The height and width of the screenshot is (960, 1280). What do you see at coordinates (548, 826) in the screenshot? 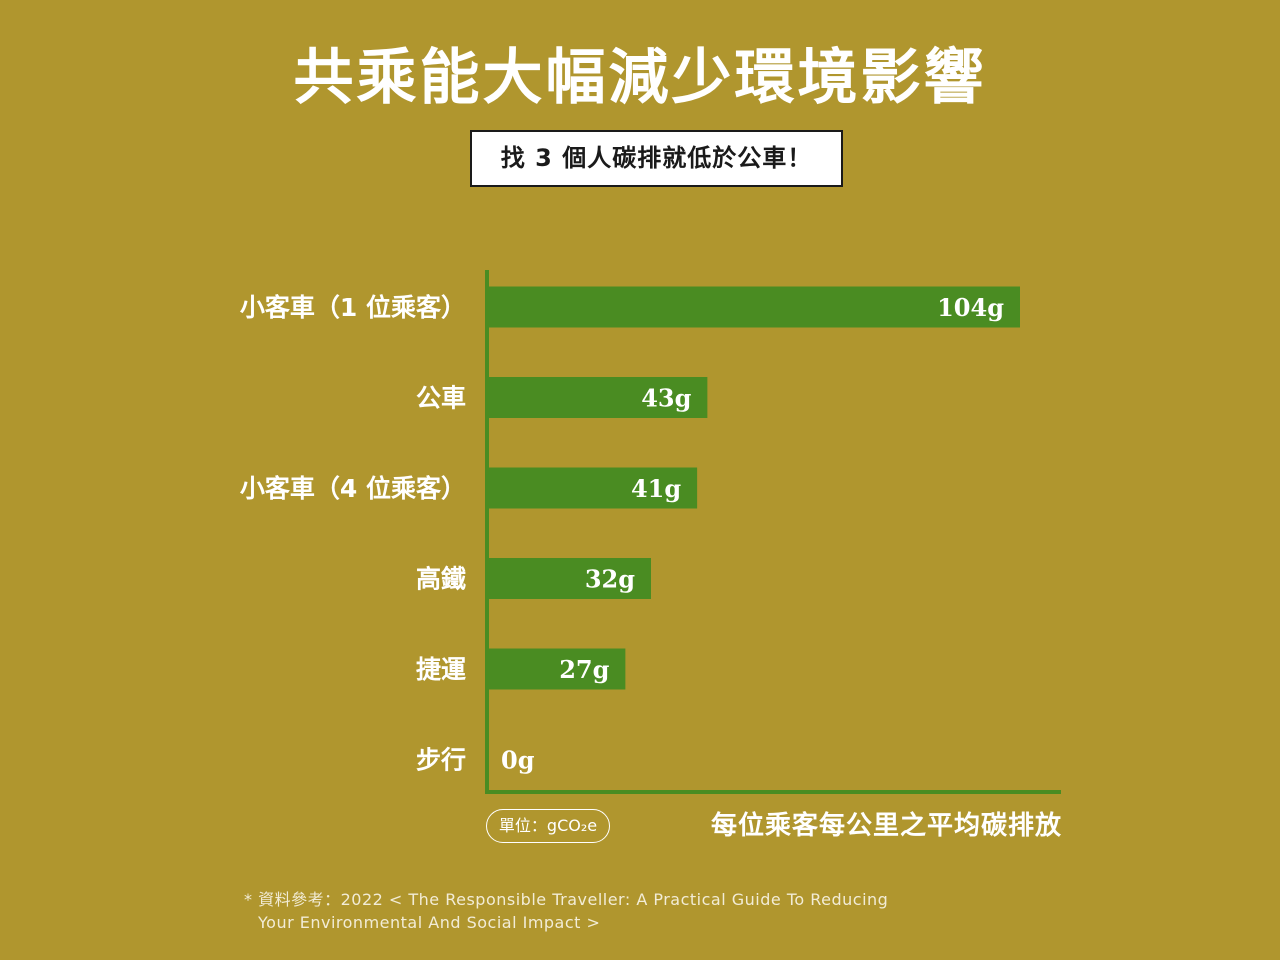
I see `unit-badge: 單位：gCO₂e` at bounding box center [548, 826].